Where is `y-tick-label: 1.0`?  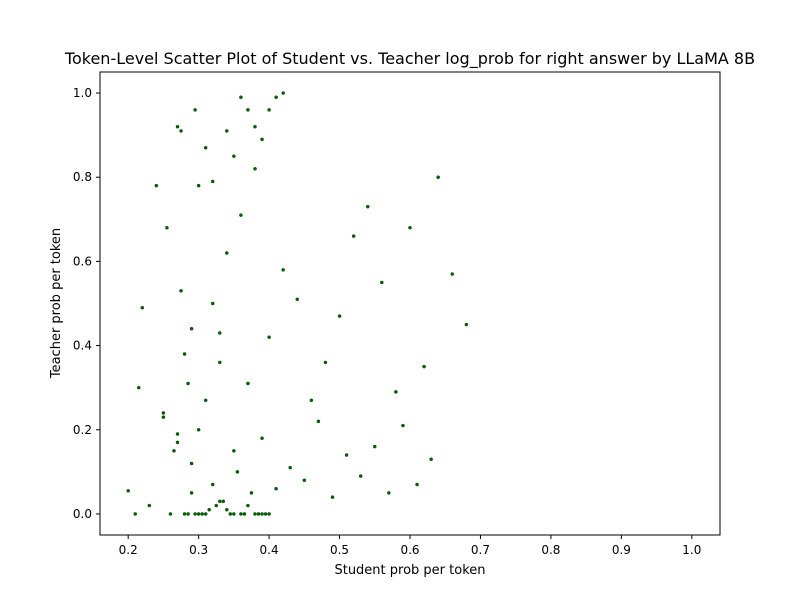 y-tick-label: 1.0 is located at coordinates (82, 93).